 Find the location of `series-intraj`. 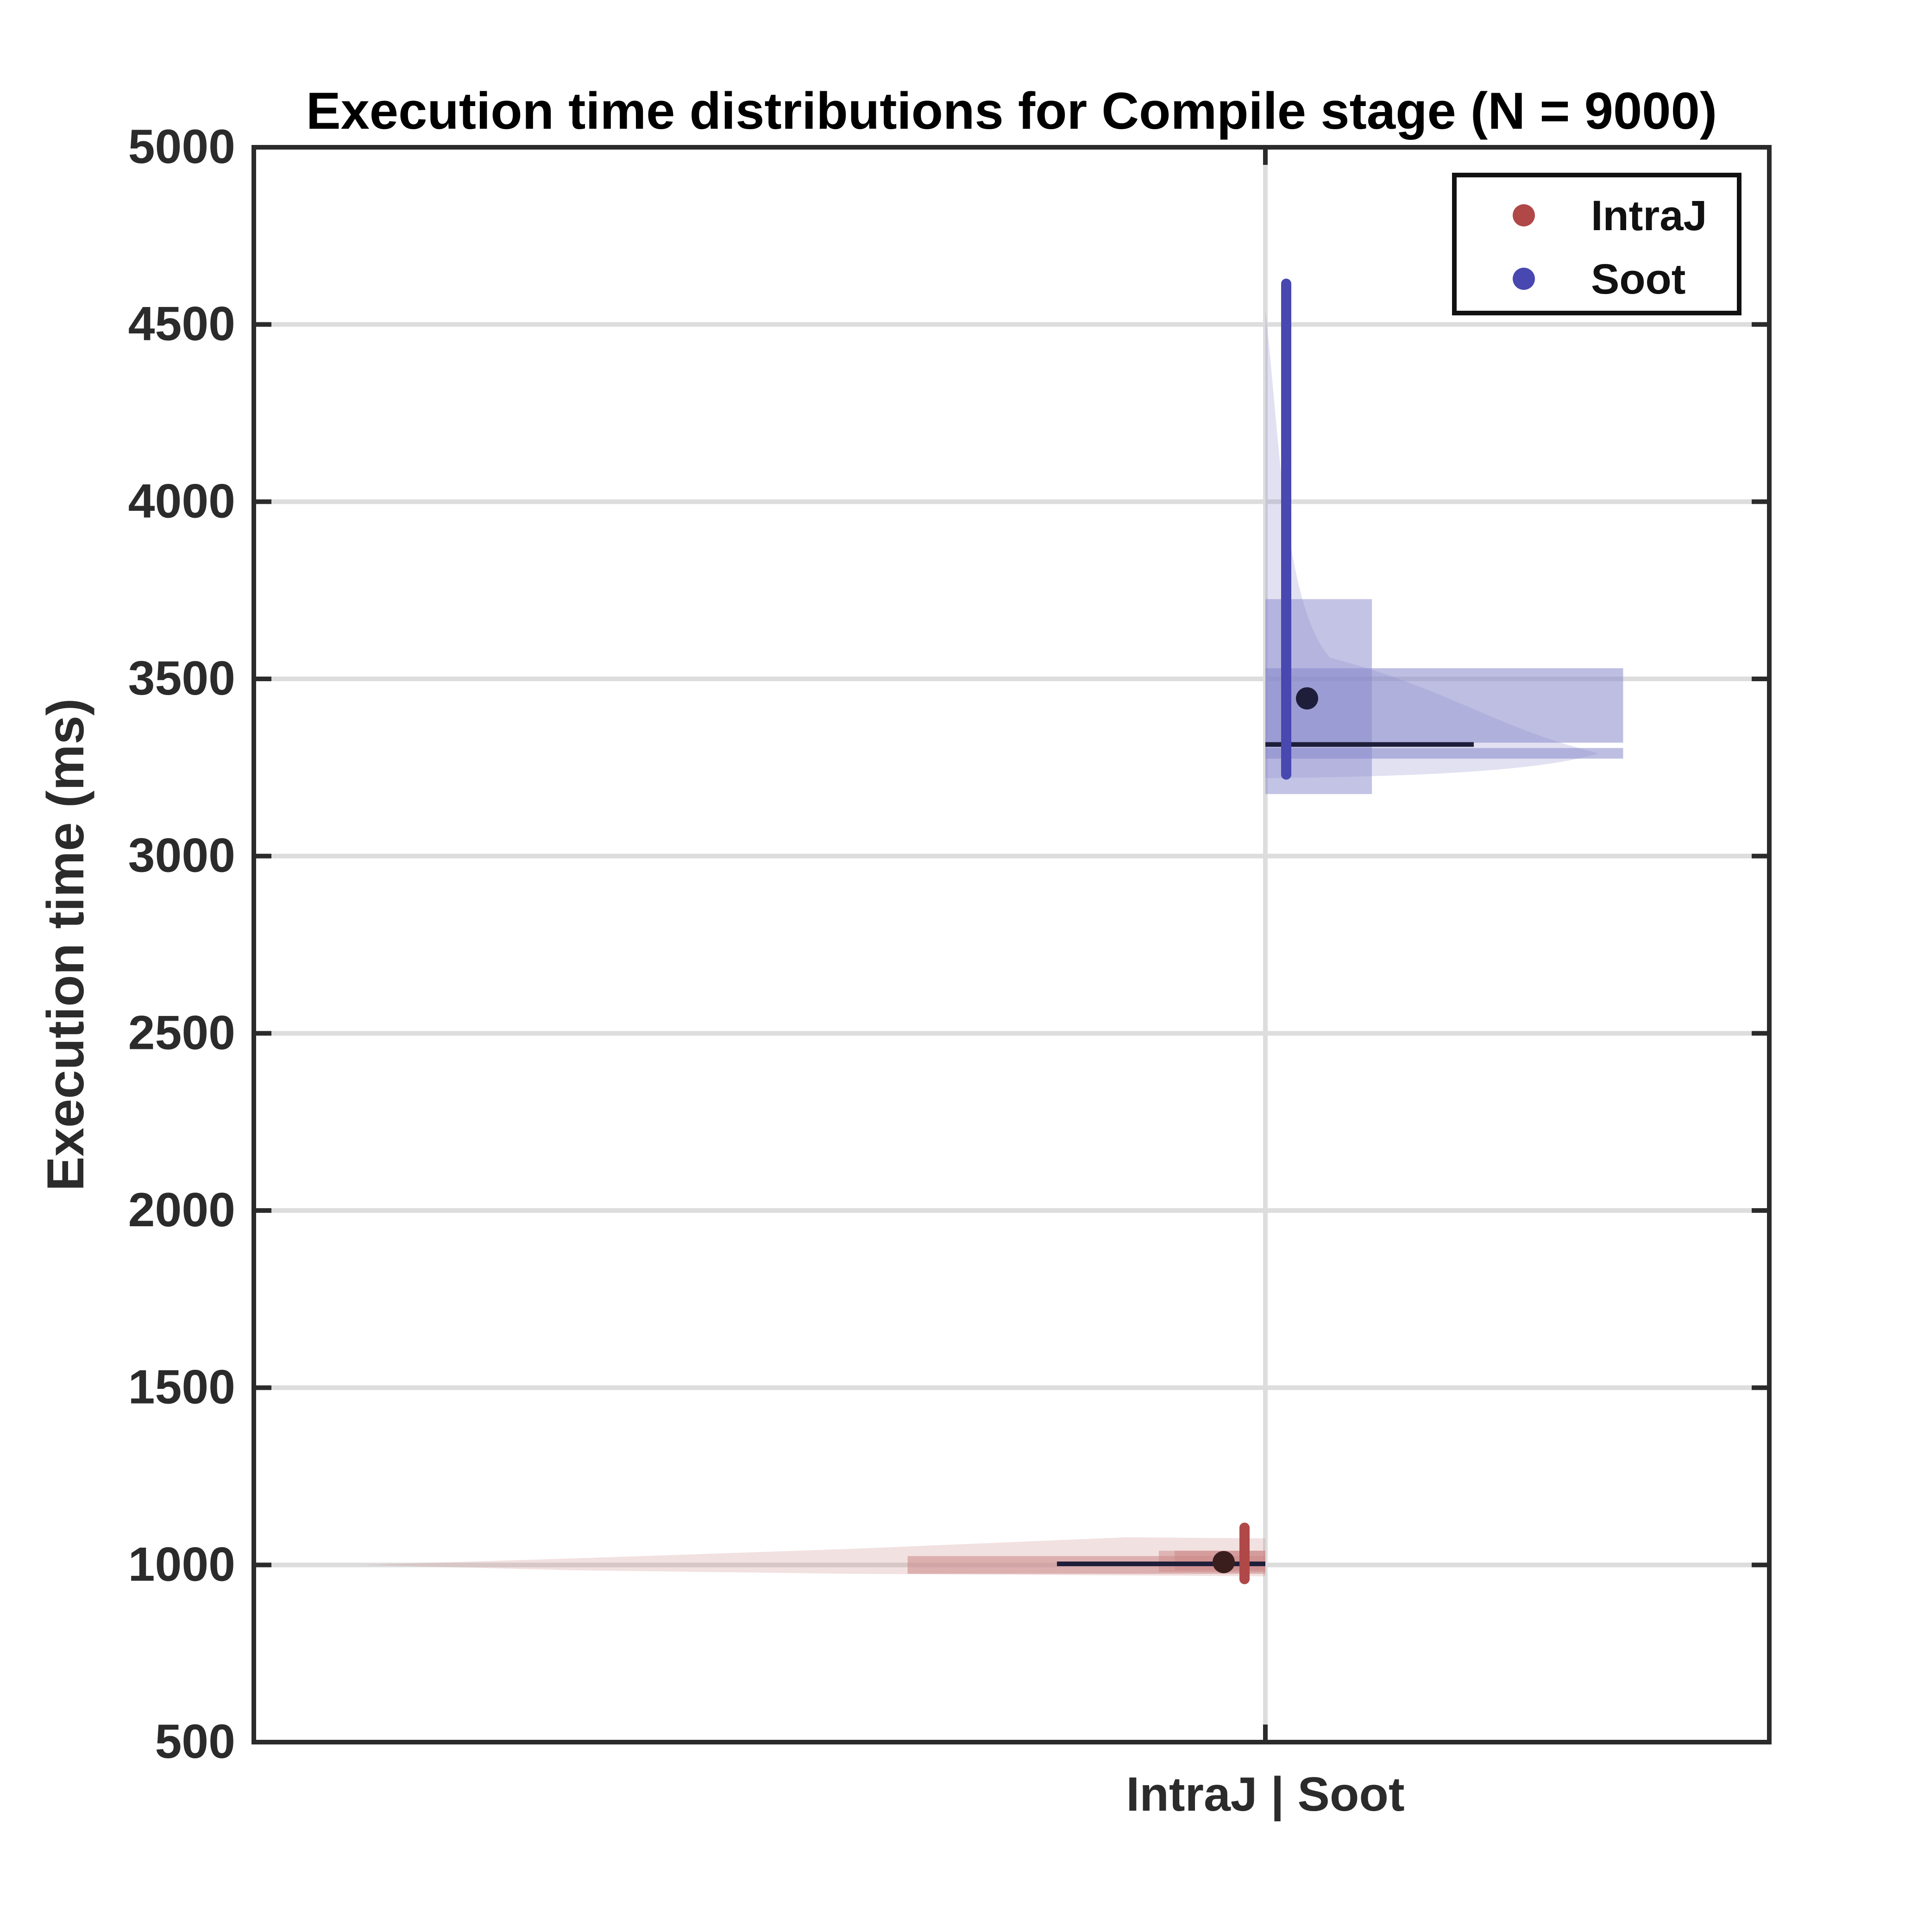

series-intraj is located at coordinates (813, 1553).